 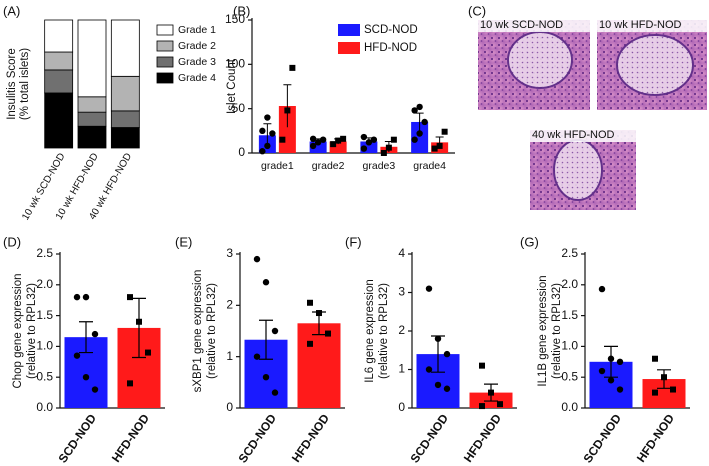 What do you see at coordinates (183, 241) in the screenshot?
I see `panel-label: (E)` at bounding box center [183, 241].